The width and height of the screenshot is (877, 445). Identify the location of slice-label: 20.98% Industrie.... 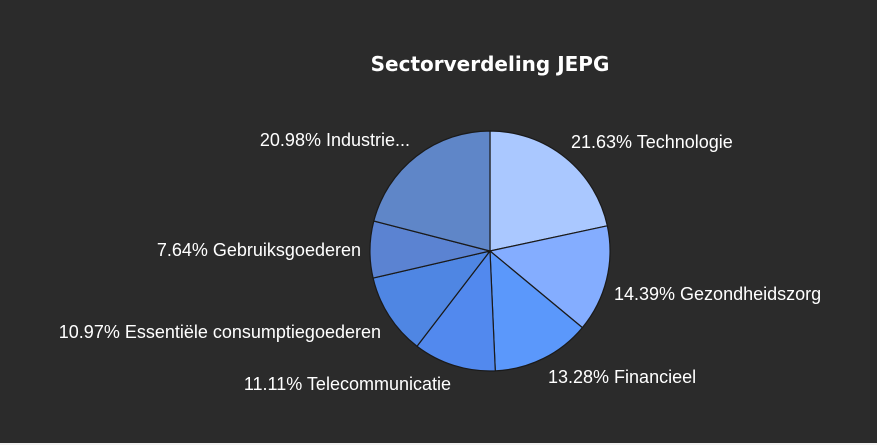
(335, 140).